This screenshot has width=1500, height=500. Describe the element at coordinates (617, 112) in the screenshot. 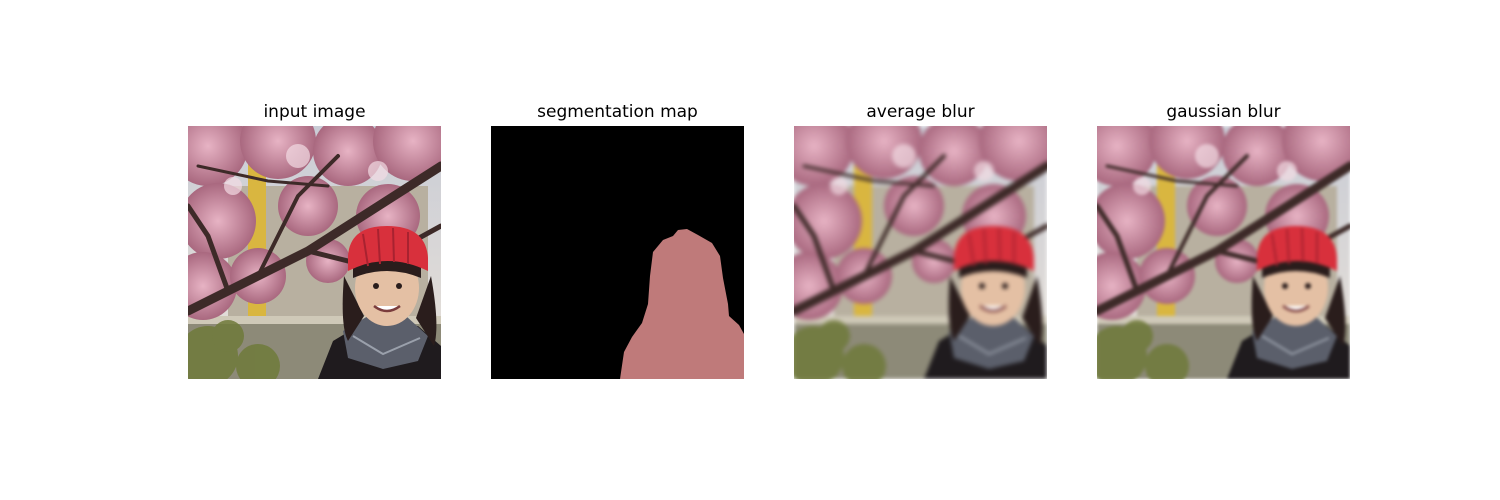

I see `panel-title: segmentation map` at that location.